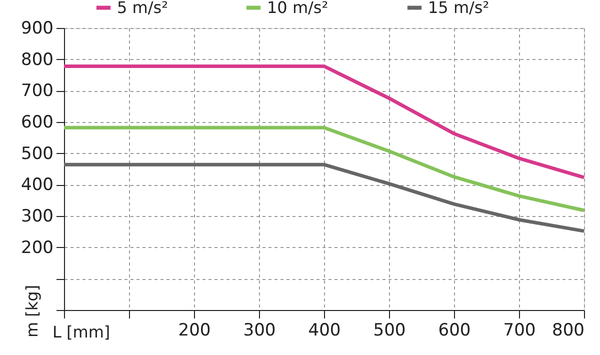 This screenshot has height=355, width=600. I want to click on y-axis-title: m [kg], so click(32, 311).